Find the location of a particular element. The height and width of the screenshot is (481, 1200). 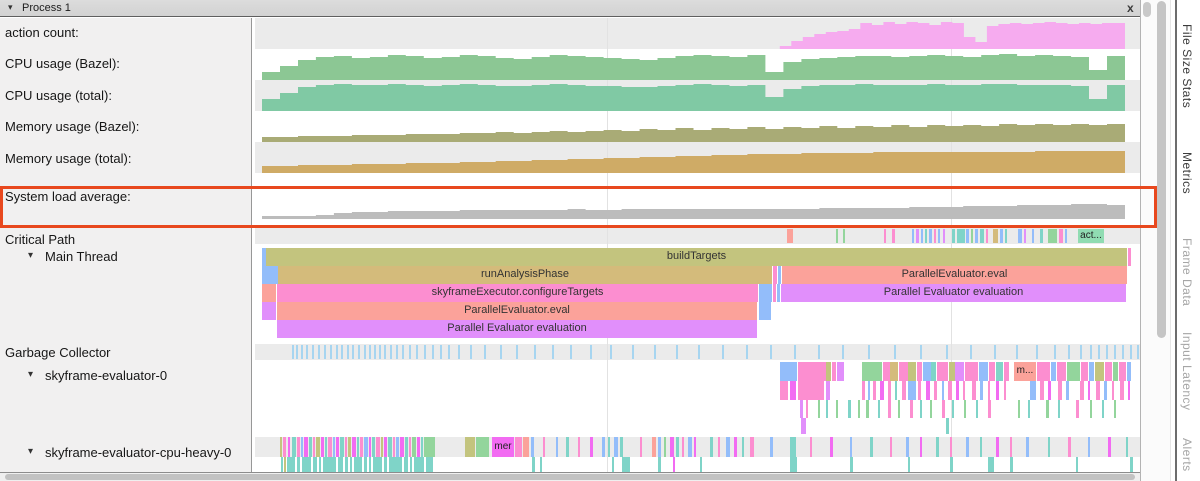

tab-input-latency: Input Latency is located at coordinates (1187, 371).